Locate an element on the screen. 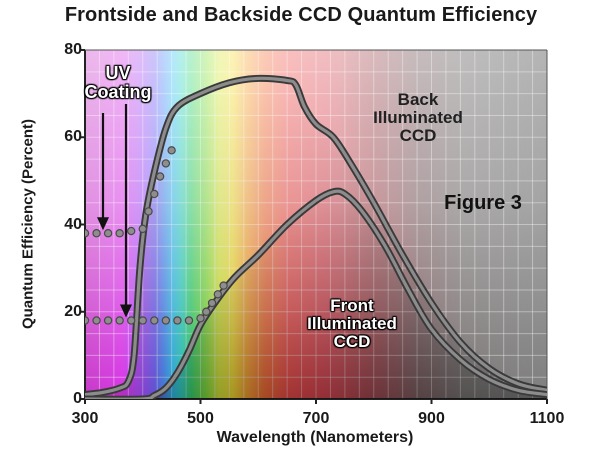  annotation-back-illuminated: Back Illuminated CCD is located at coordinates (418, 118).